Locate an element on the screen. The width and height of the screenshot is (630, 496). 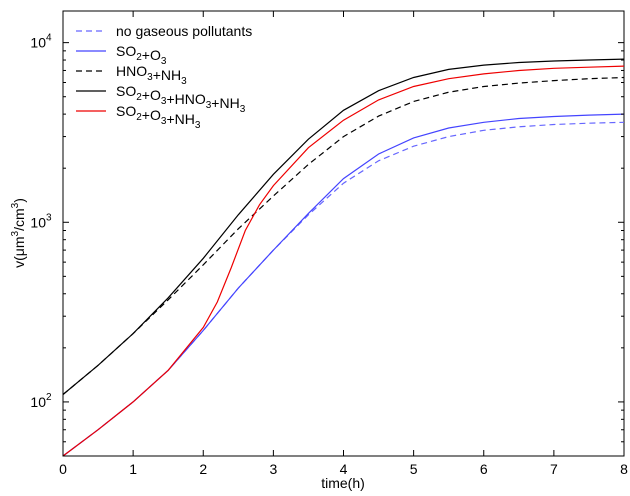
x-tick-label: 8 is located at coordinates (624, 469).